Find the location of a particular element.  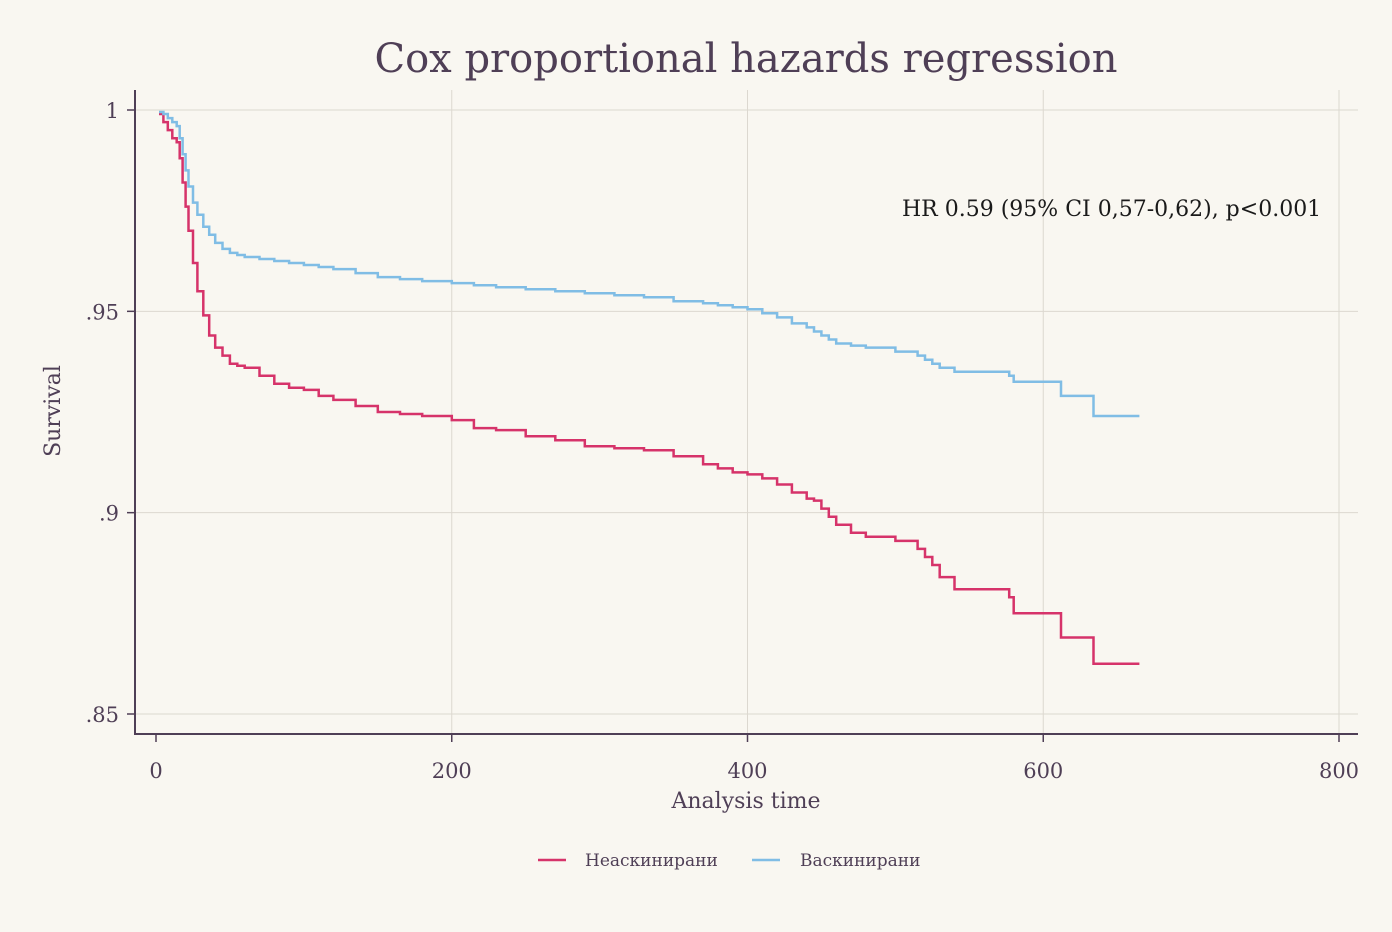

y-tick-label-1: .9 is located at coordinates (109, 514).